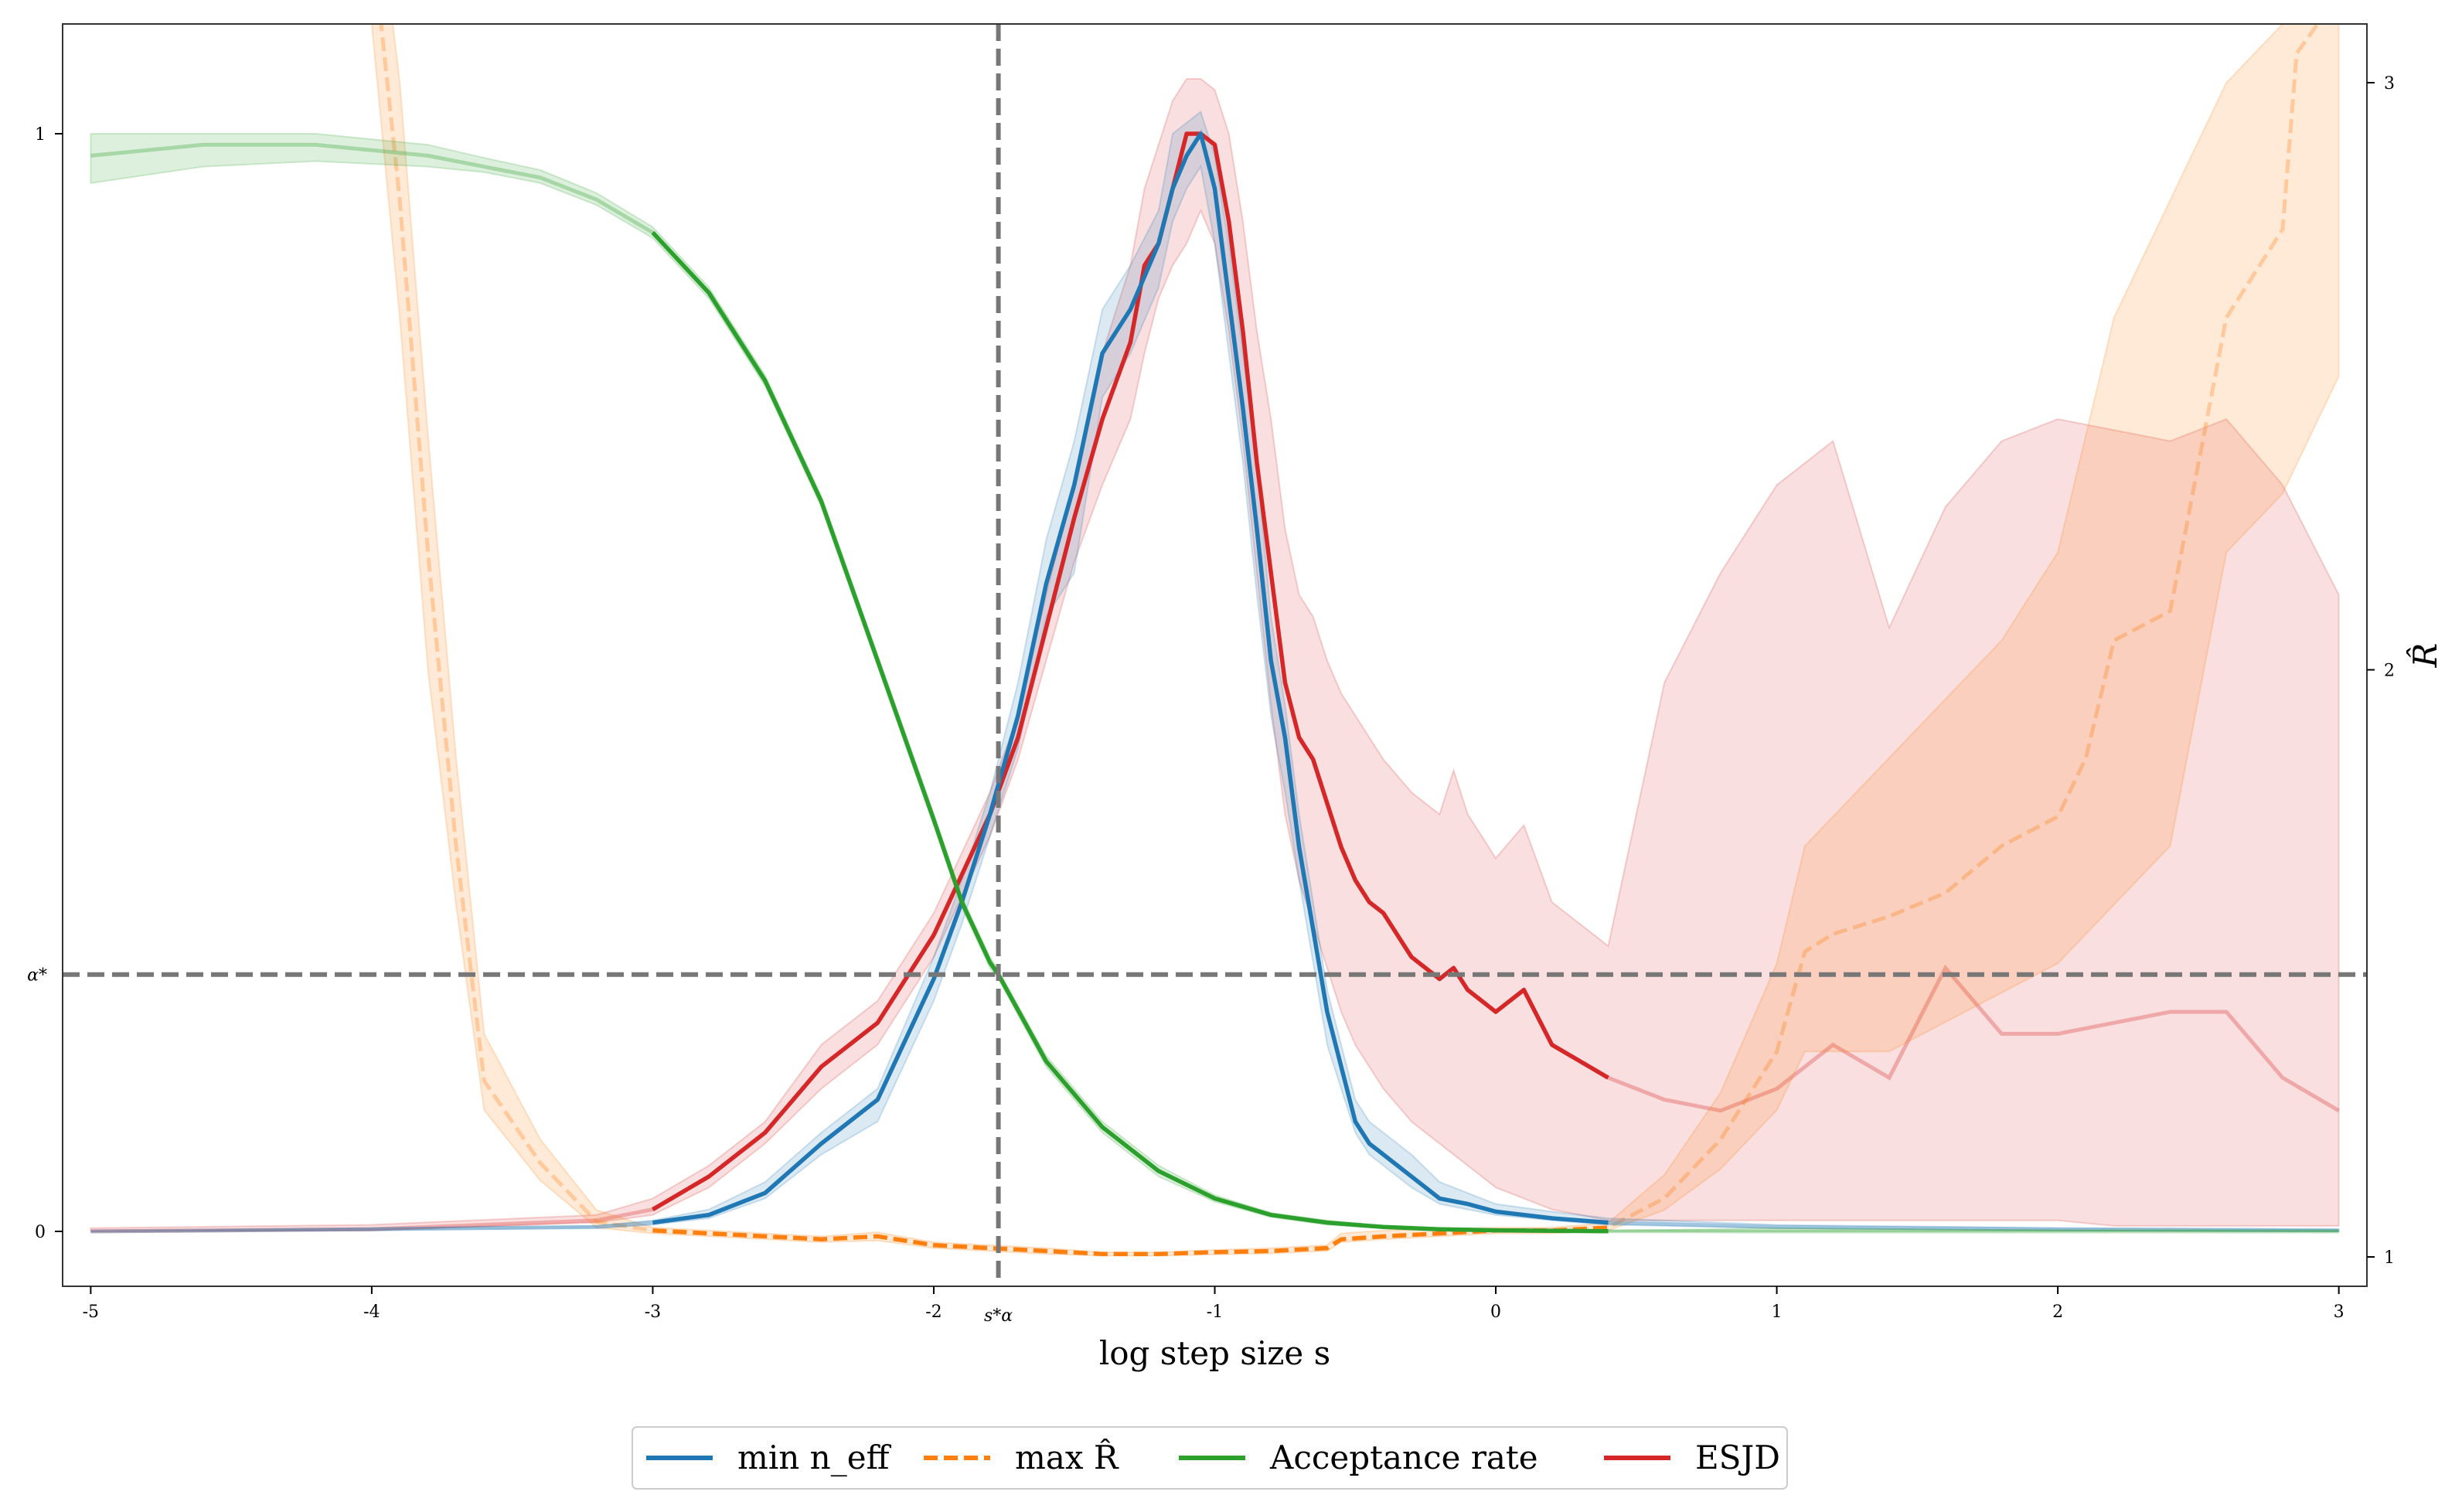 The width and height of the screenshot is (2462, 1512). What do you see at coordinates (1215, 1312) in the screenshot?
I see `x-tick-label: -1` at bounding box center [1215, 1312].